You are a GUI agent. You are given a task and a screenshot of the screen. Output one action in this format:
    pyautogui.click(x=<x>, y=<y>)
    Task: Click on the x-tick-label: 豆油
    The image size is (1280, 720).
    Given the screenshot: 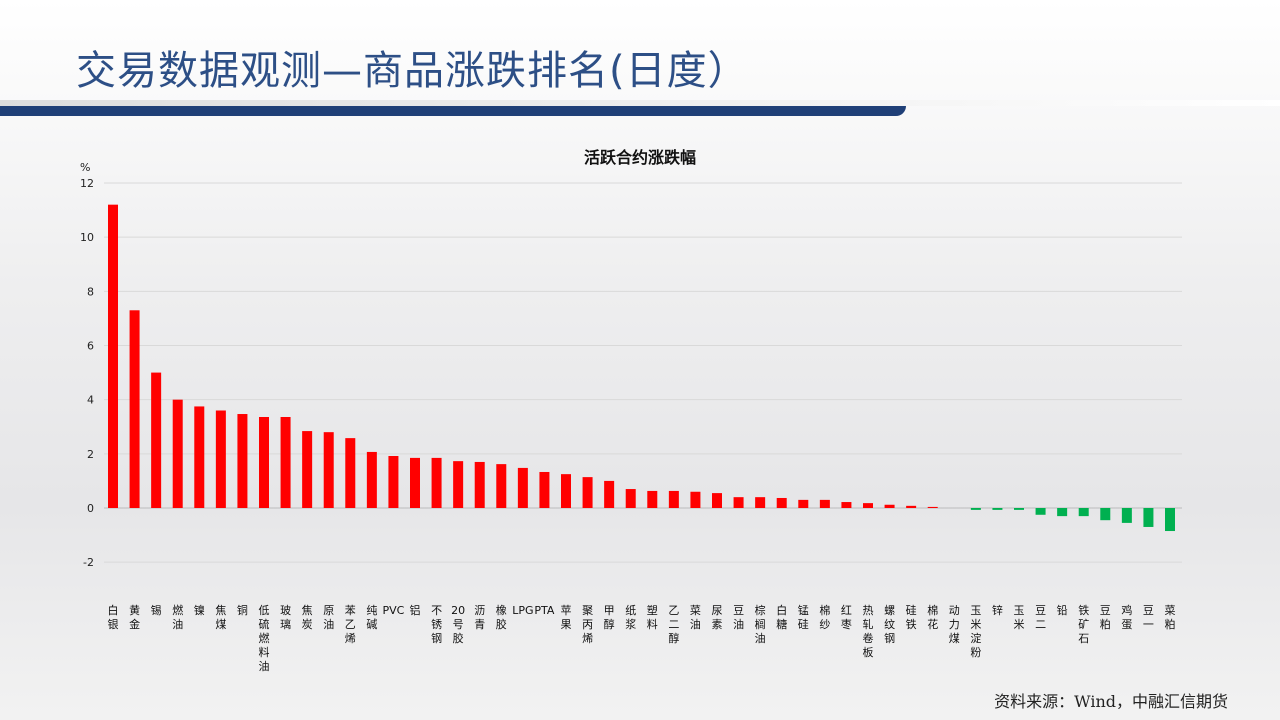 What is the action you would take?
    pyautogui.click(x=738, y=617)
    